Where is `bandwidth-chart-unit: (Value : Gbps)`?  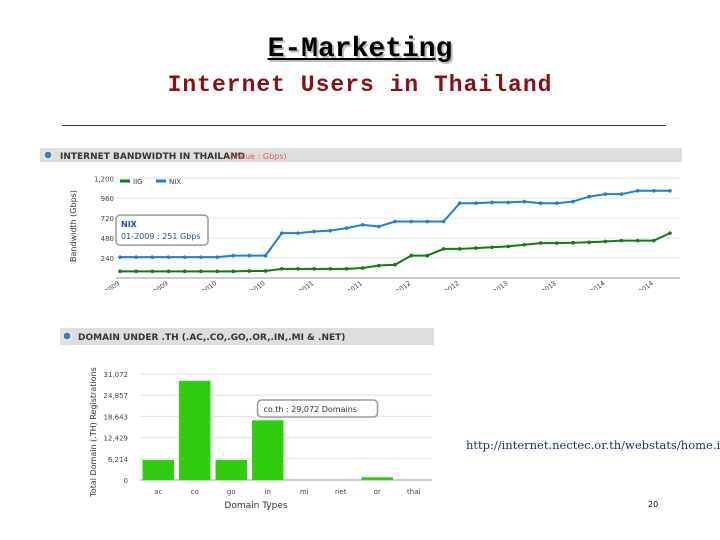 bandwidth-chart-unit: (Value : Gbps) is located at coordinates (258, 156).